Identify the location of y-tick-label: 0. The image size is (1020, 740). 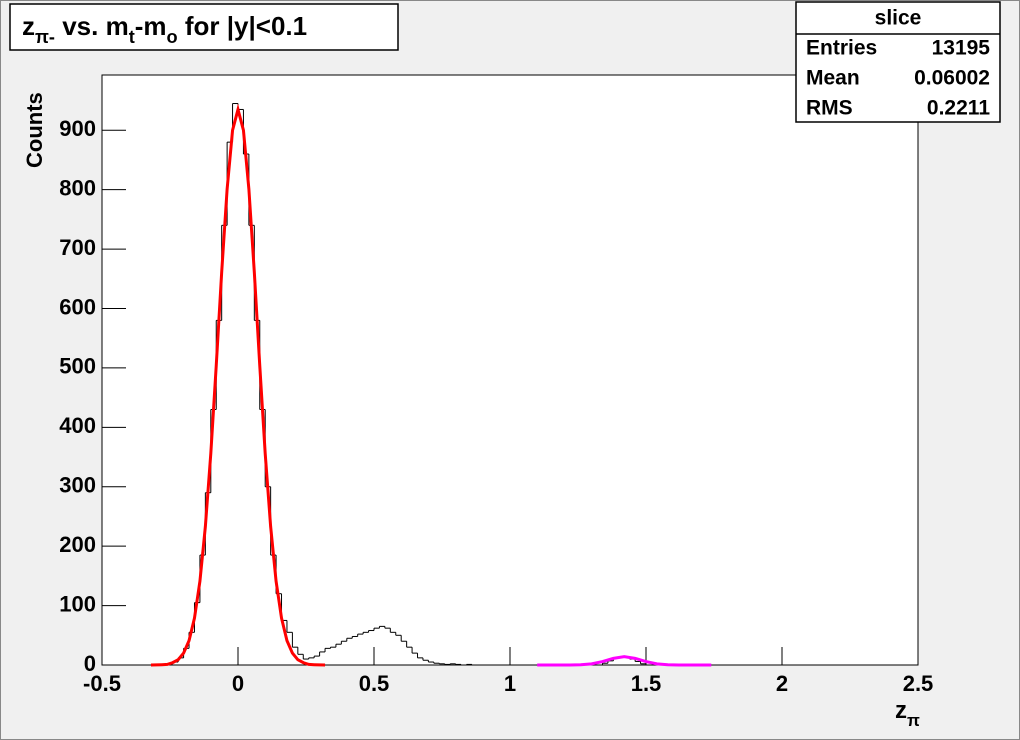
(90, 663).